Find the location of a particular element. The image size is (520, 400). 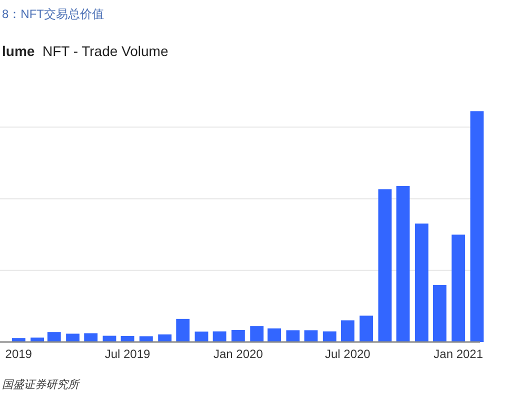

text: 国盛证券研究所 is located at coordinates (41, 384).